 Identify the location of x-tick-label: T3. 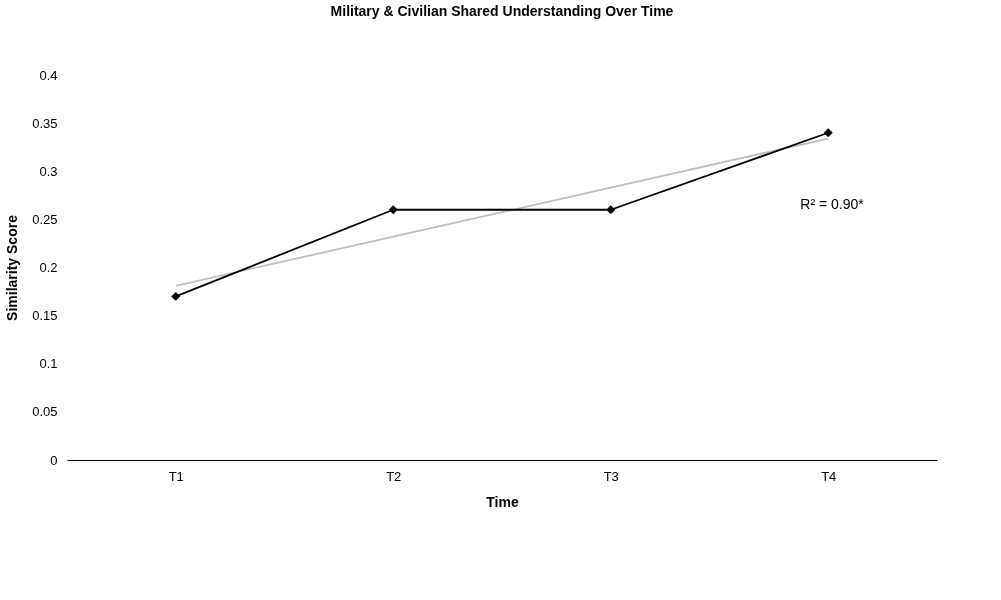
(611, 476).